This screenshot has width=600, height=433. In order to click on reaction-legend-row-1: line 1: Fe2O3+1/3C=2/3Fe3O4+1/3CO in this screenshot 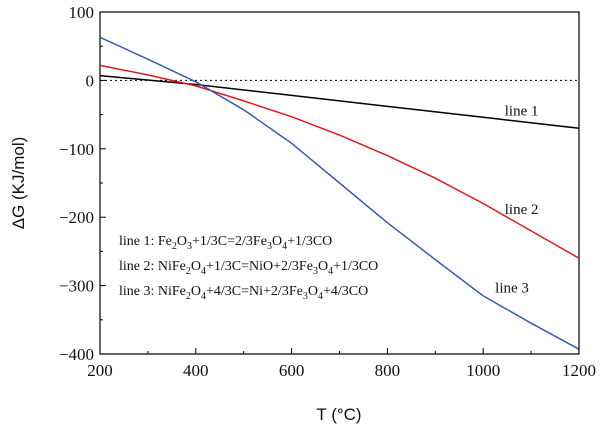, I will do `click(225, 243)`.